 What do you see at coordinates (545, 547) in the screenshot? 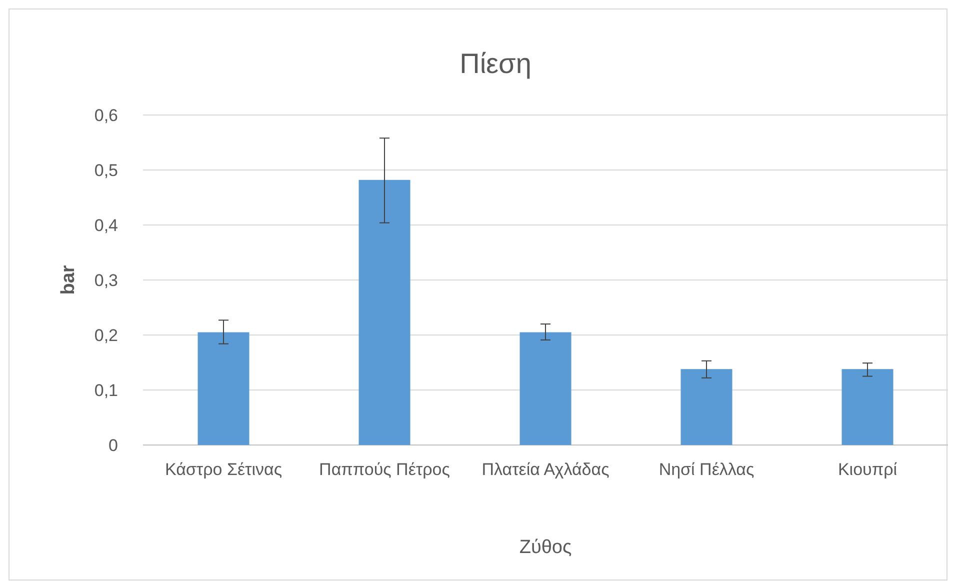
I see `x-axis-title: Ζύθος` at bounding box center [545, 547].